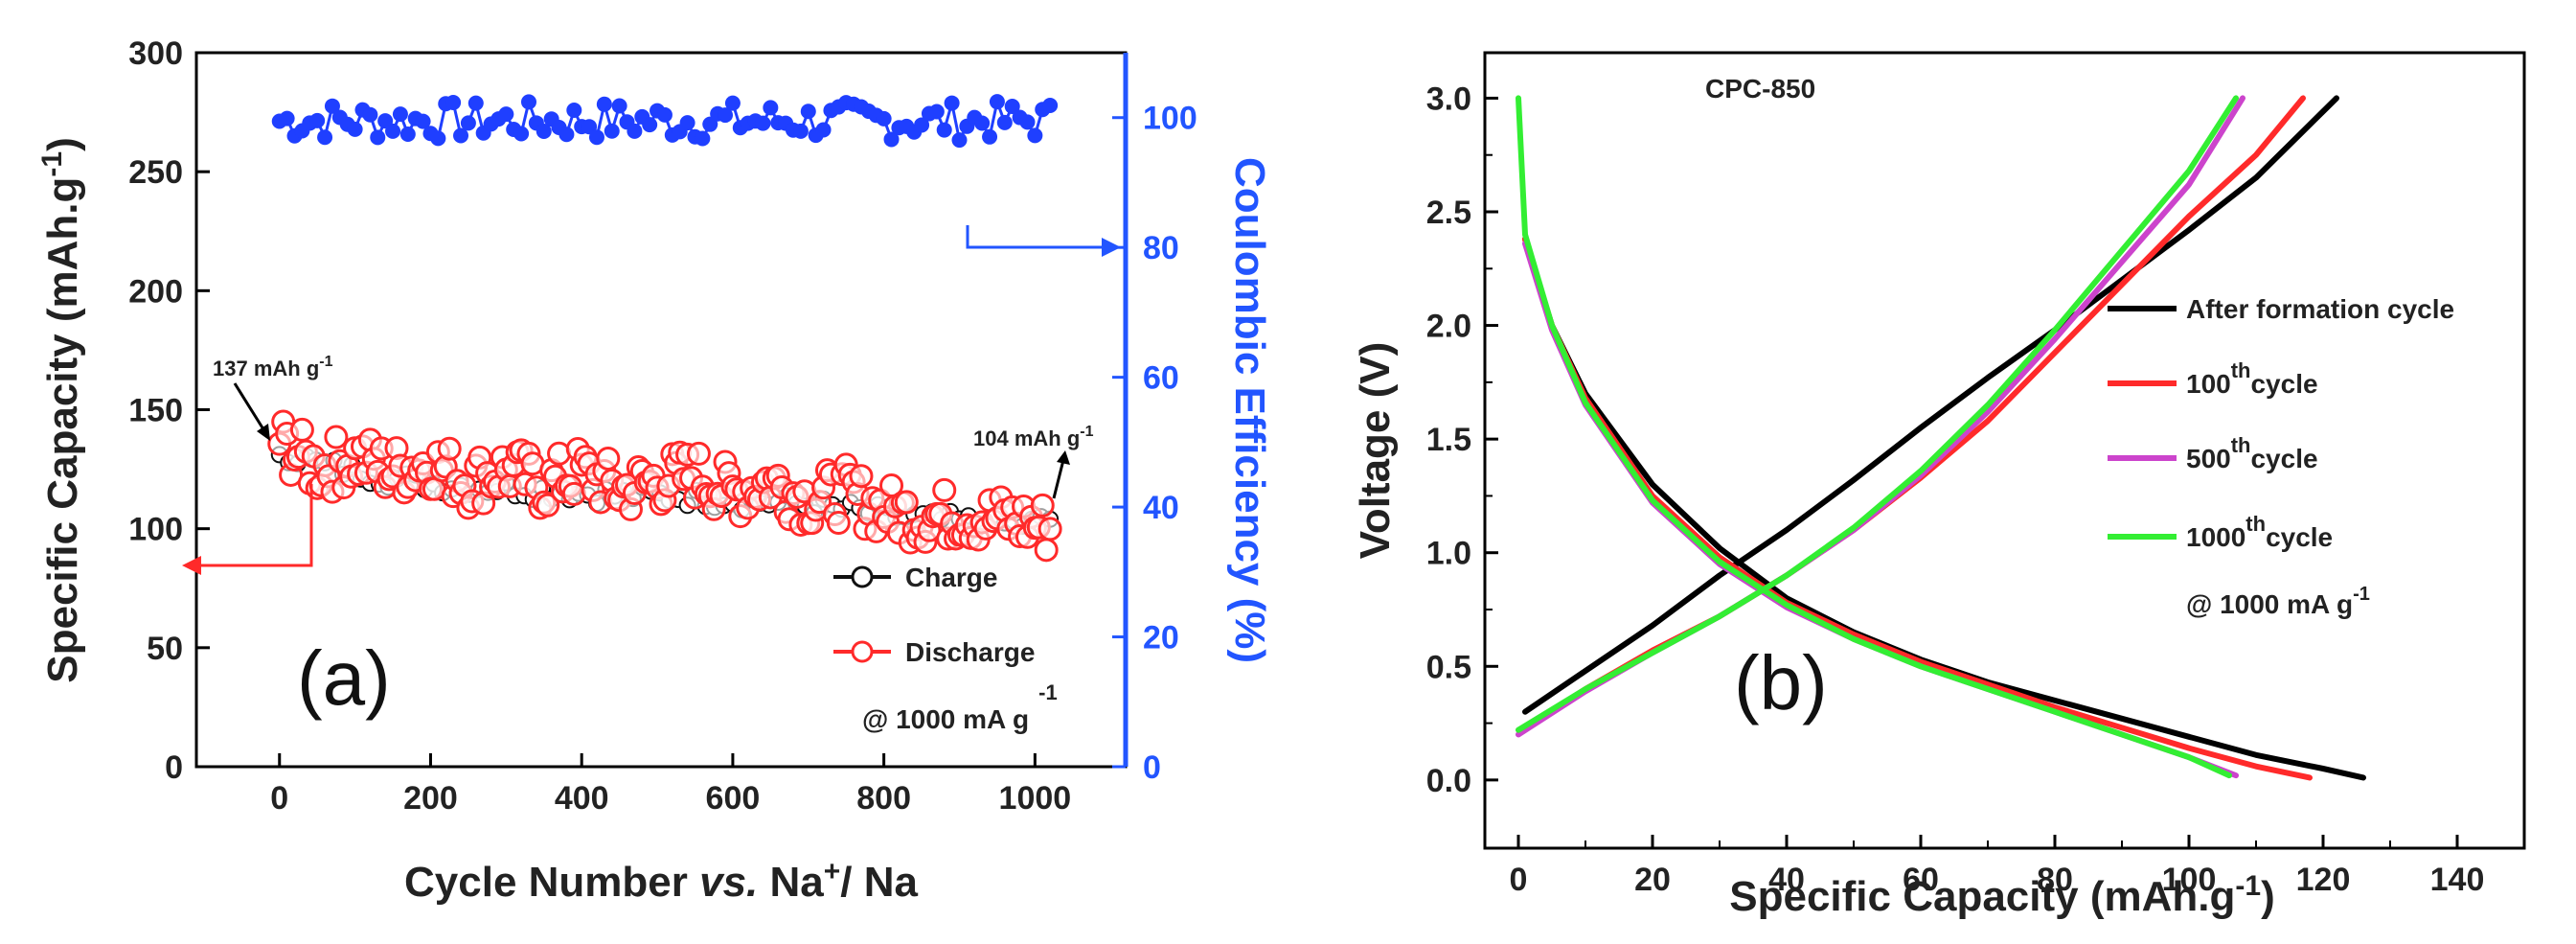  I want to click on legend-charge-marker, so click(862, 576).